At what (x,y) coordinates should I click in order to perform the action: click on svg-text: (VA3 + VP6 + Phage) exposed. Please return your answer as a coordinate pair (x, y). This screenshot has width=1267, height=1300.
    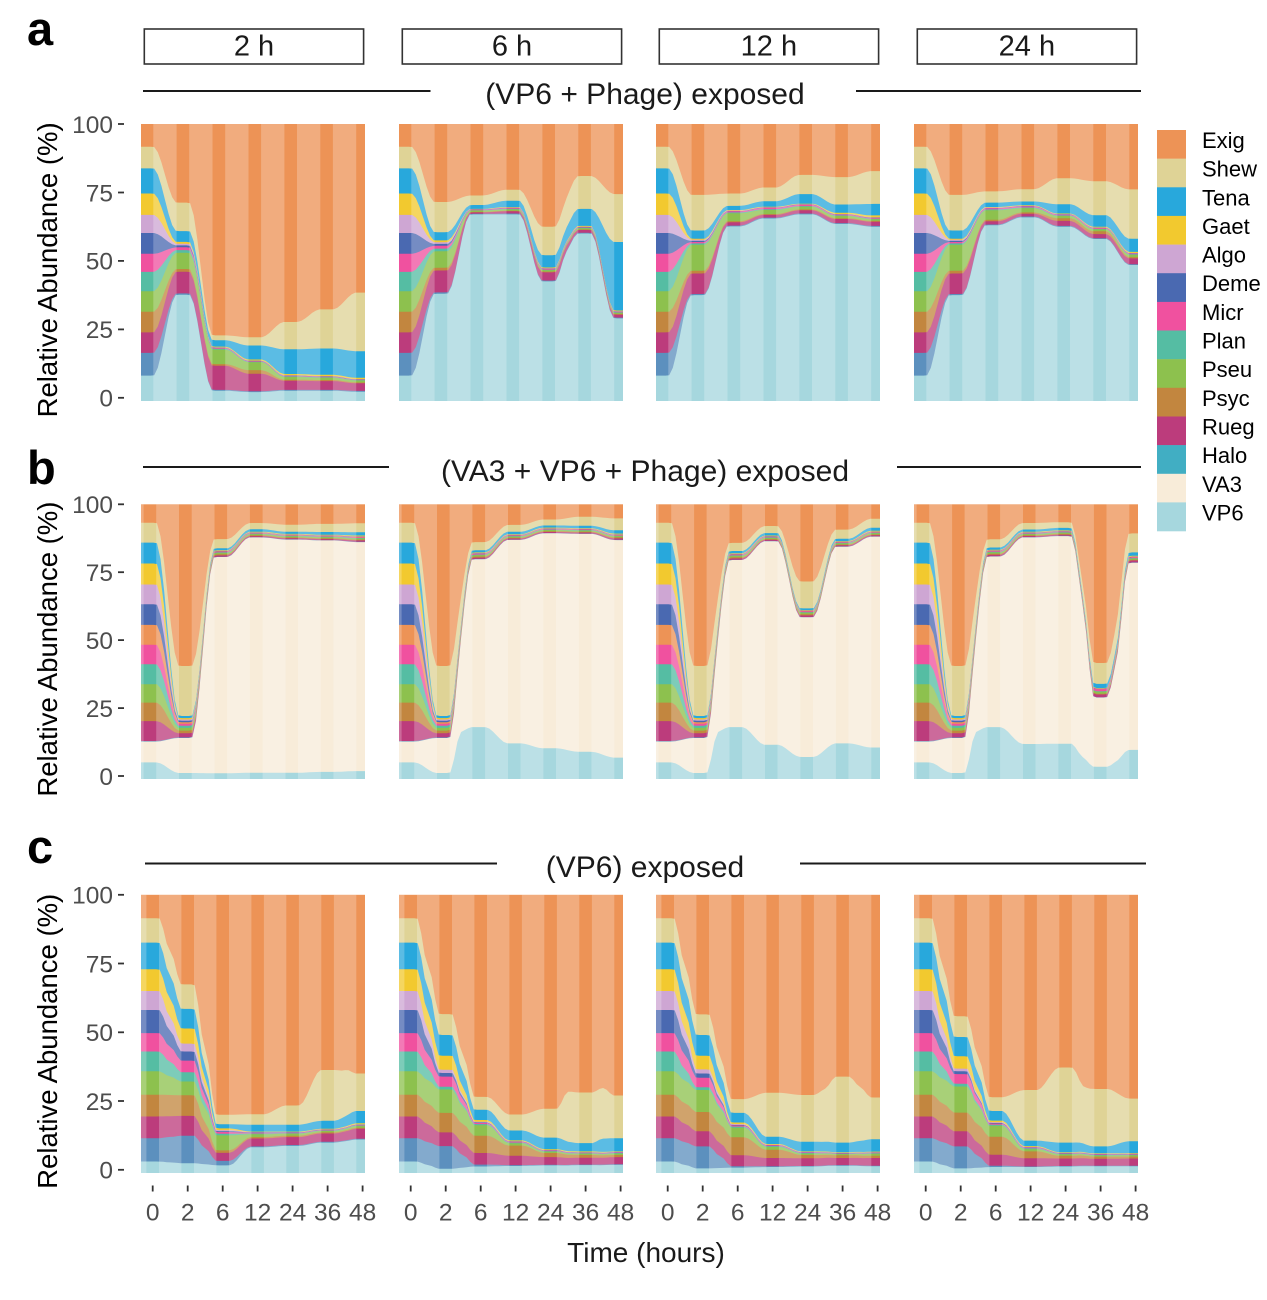
    Looking at the image, I should click on (645, 471).